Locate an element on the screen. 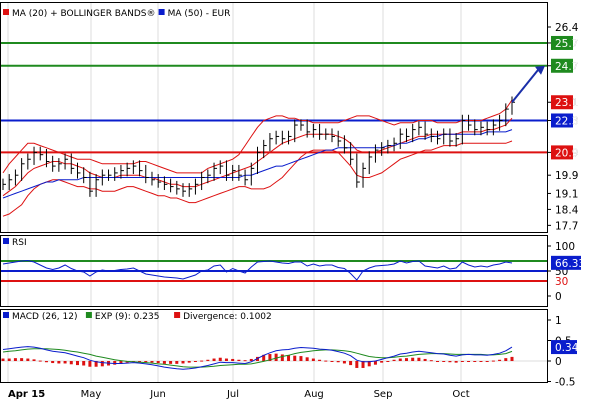  last-close-badge is located at coordinates (562, 102).